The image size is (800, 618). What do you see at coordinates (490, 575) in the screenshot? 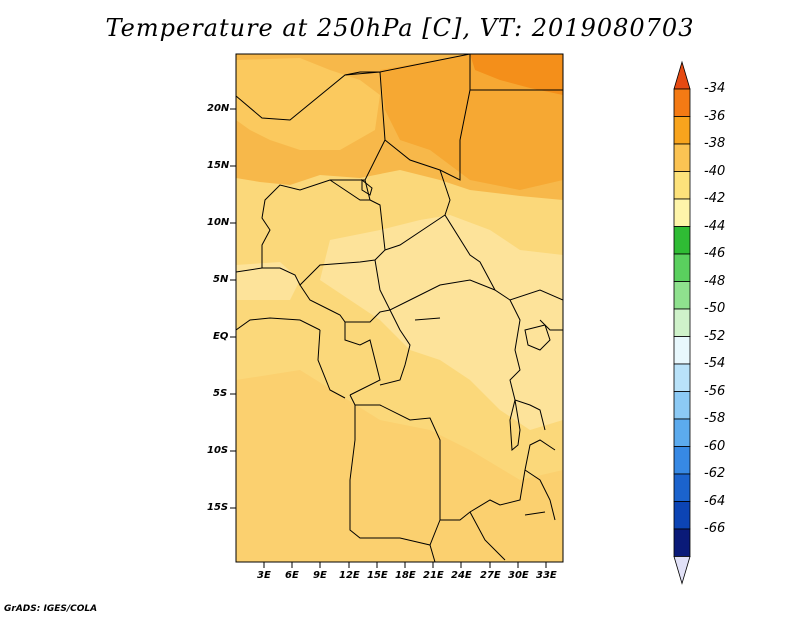
I see `lon-label: 27E` at bounding box center [490, 575].